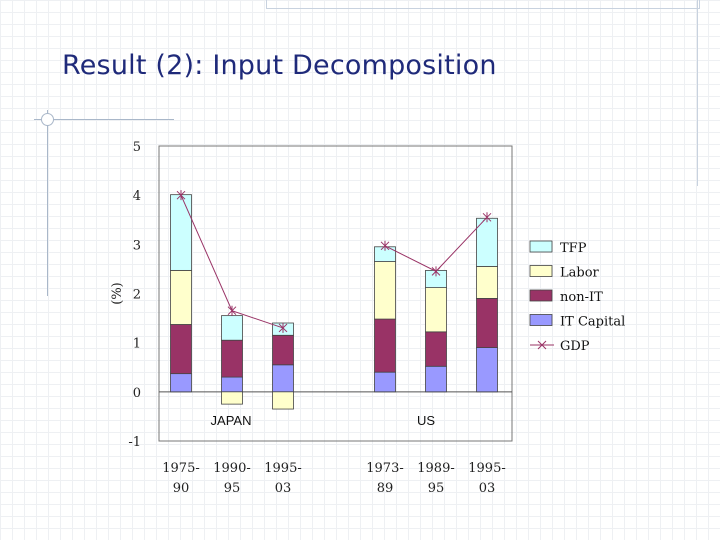 Image resolution: width=720 pixels, height=540 pixels. What do you see at coordinates (137, 393) in the screenshot?
I see `y-tick-label: 0` at bounding box center [137, 393].